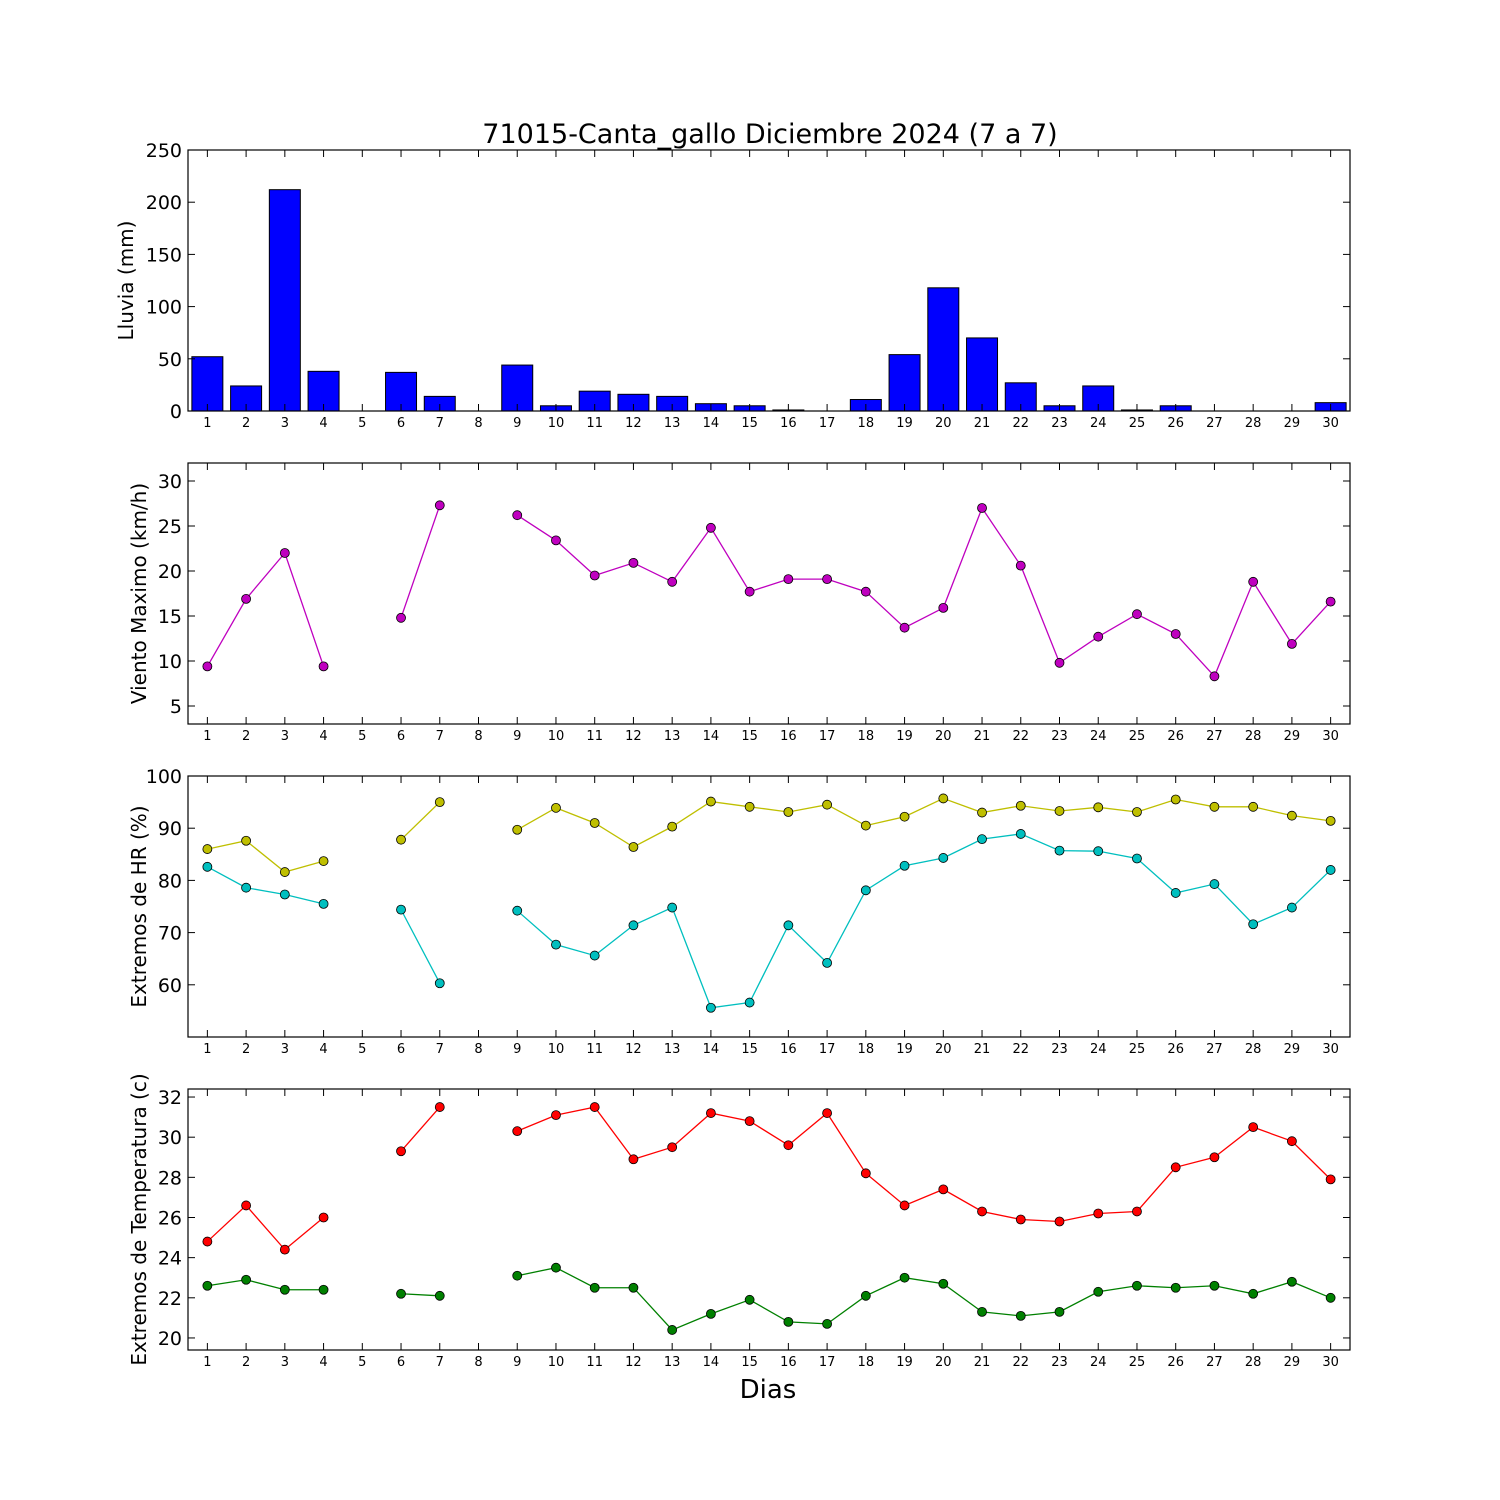 Image resolution: width=1500 pixels, height=1500 pixels. What do you see at coordinates (594, 1362) in the screenshot?
I see `x-tick-label: 11` at bounding box center [594, 1362].